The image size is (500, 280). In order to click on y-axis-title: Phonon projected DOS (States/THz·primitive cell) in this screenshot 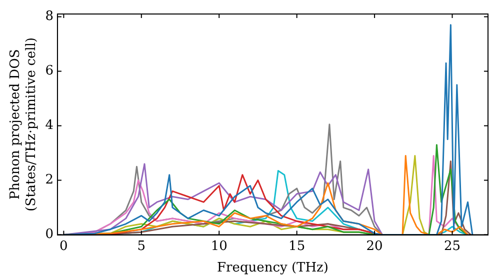, I will do `click(23, 124)`.